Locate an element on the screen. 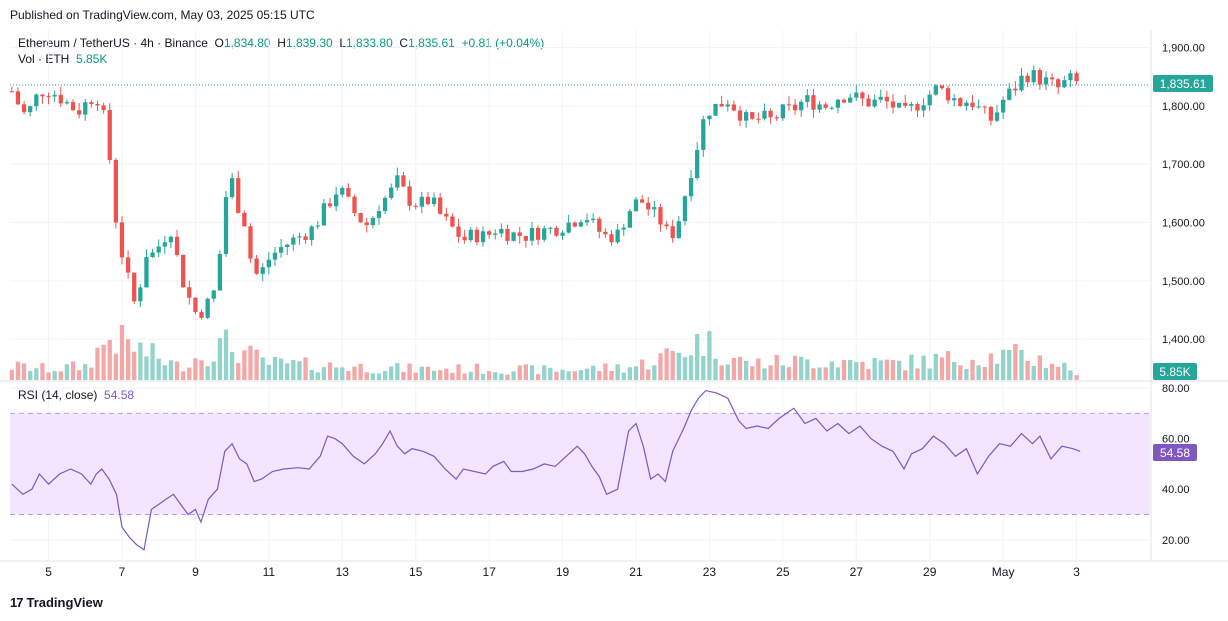  time-tick-label: 19 is located at coordinates (563, 572).